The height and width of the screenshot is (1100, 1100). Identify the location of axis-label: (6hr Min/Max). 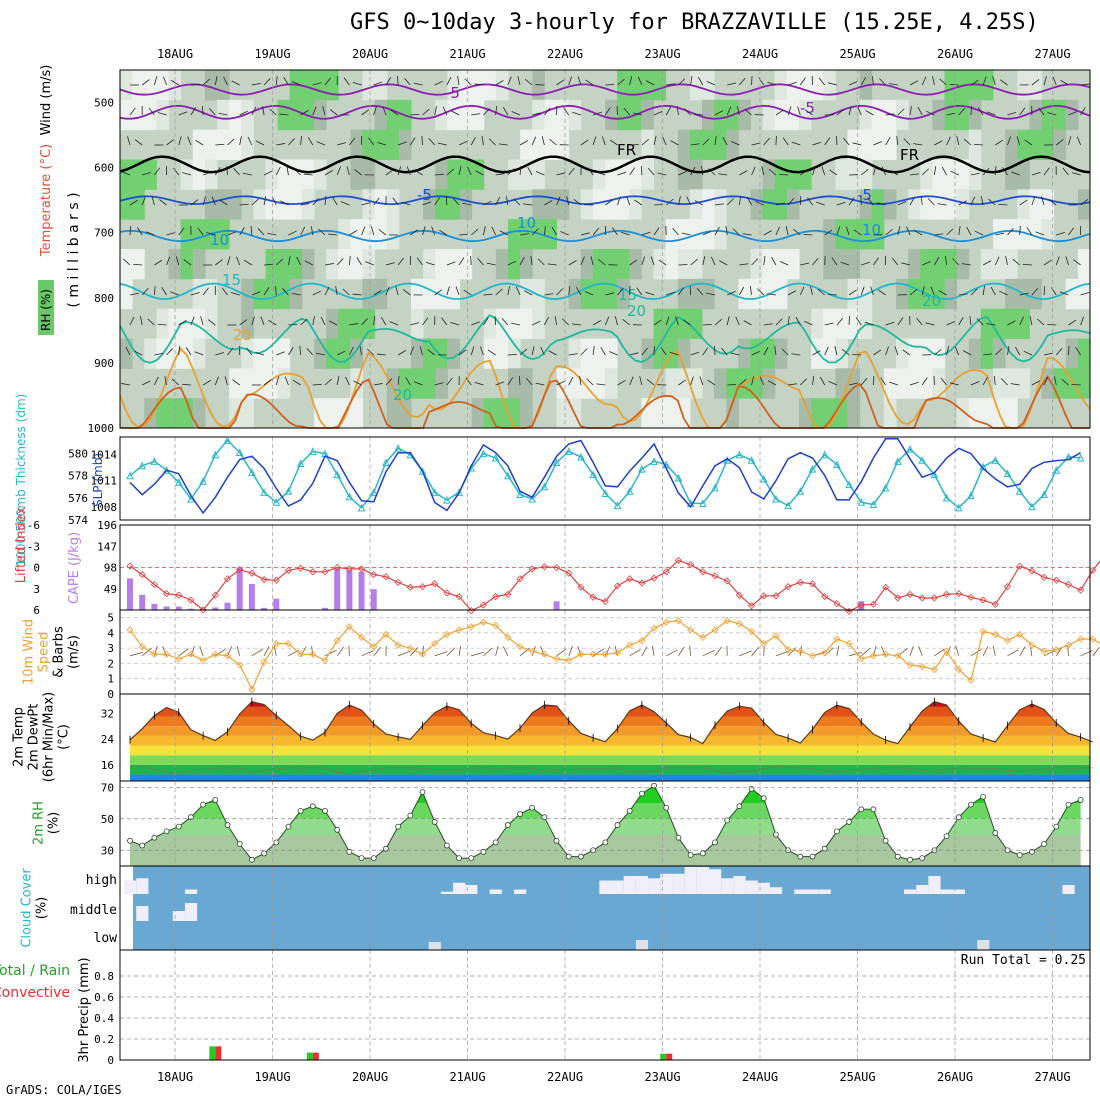
(49, 737).